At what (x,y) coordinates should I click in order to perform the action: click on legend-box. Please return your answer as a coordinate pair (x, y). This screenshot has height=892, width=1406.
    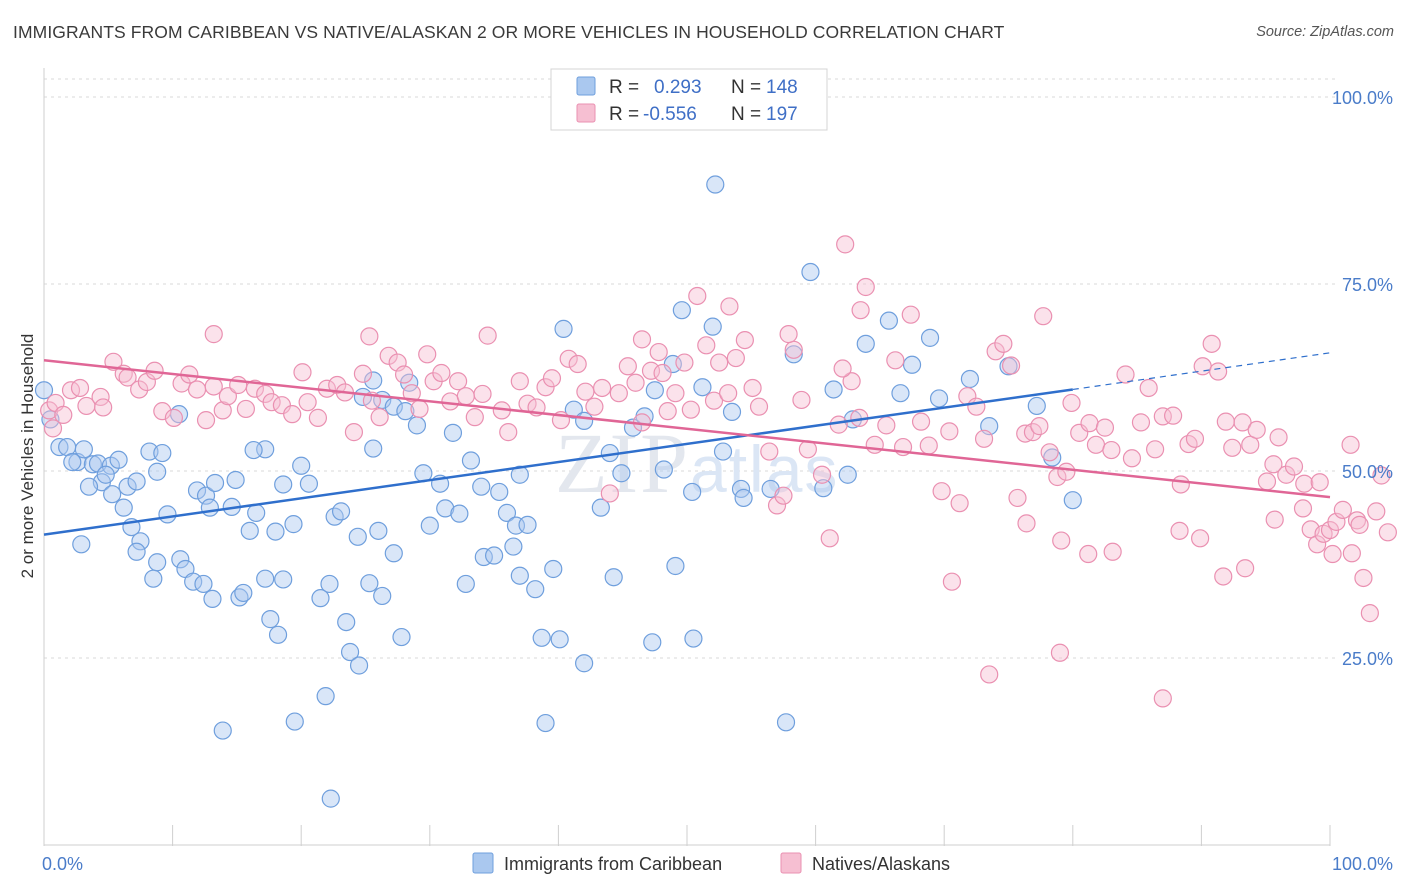
    Looking at the image, I should click on (689, 99).